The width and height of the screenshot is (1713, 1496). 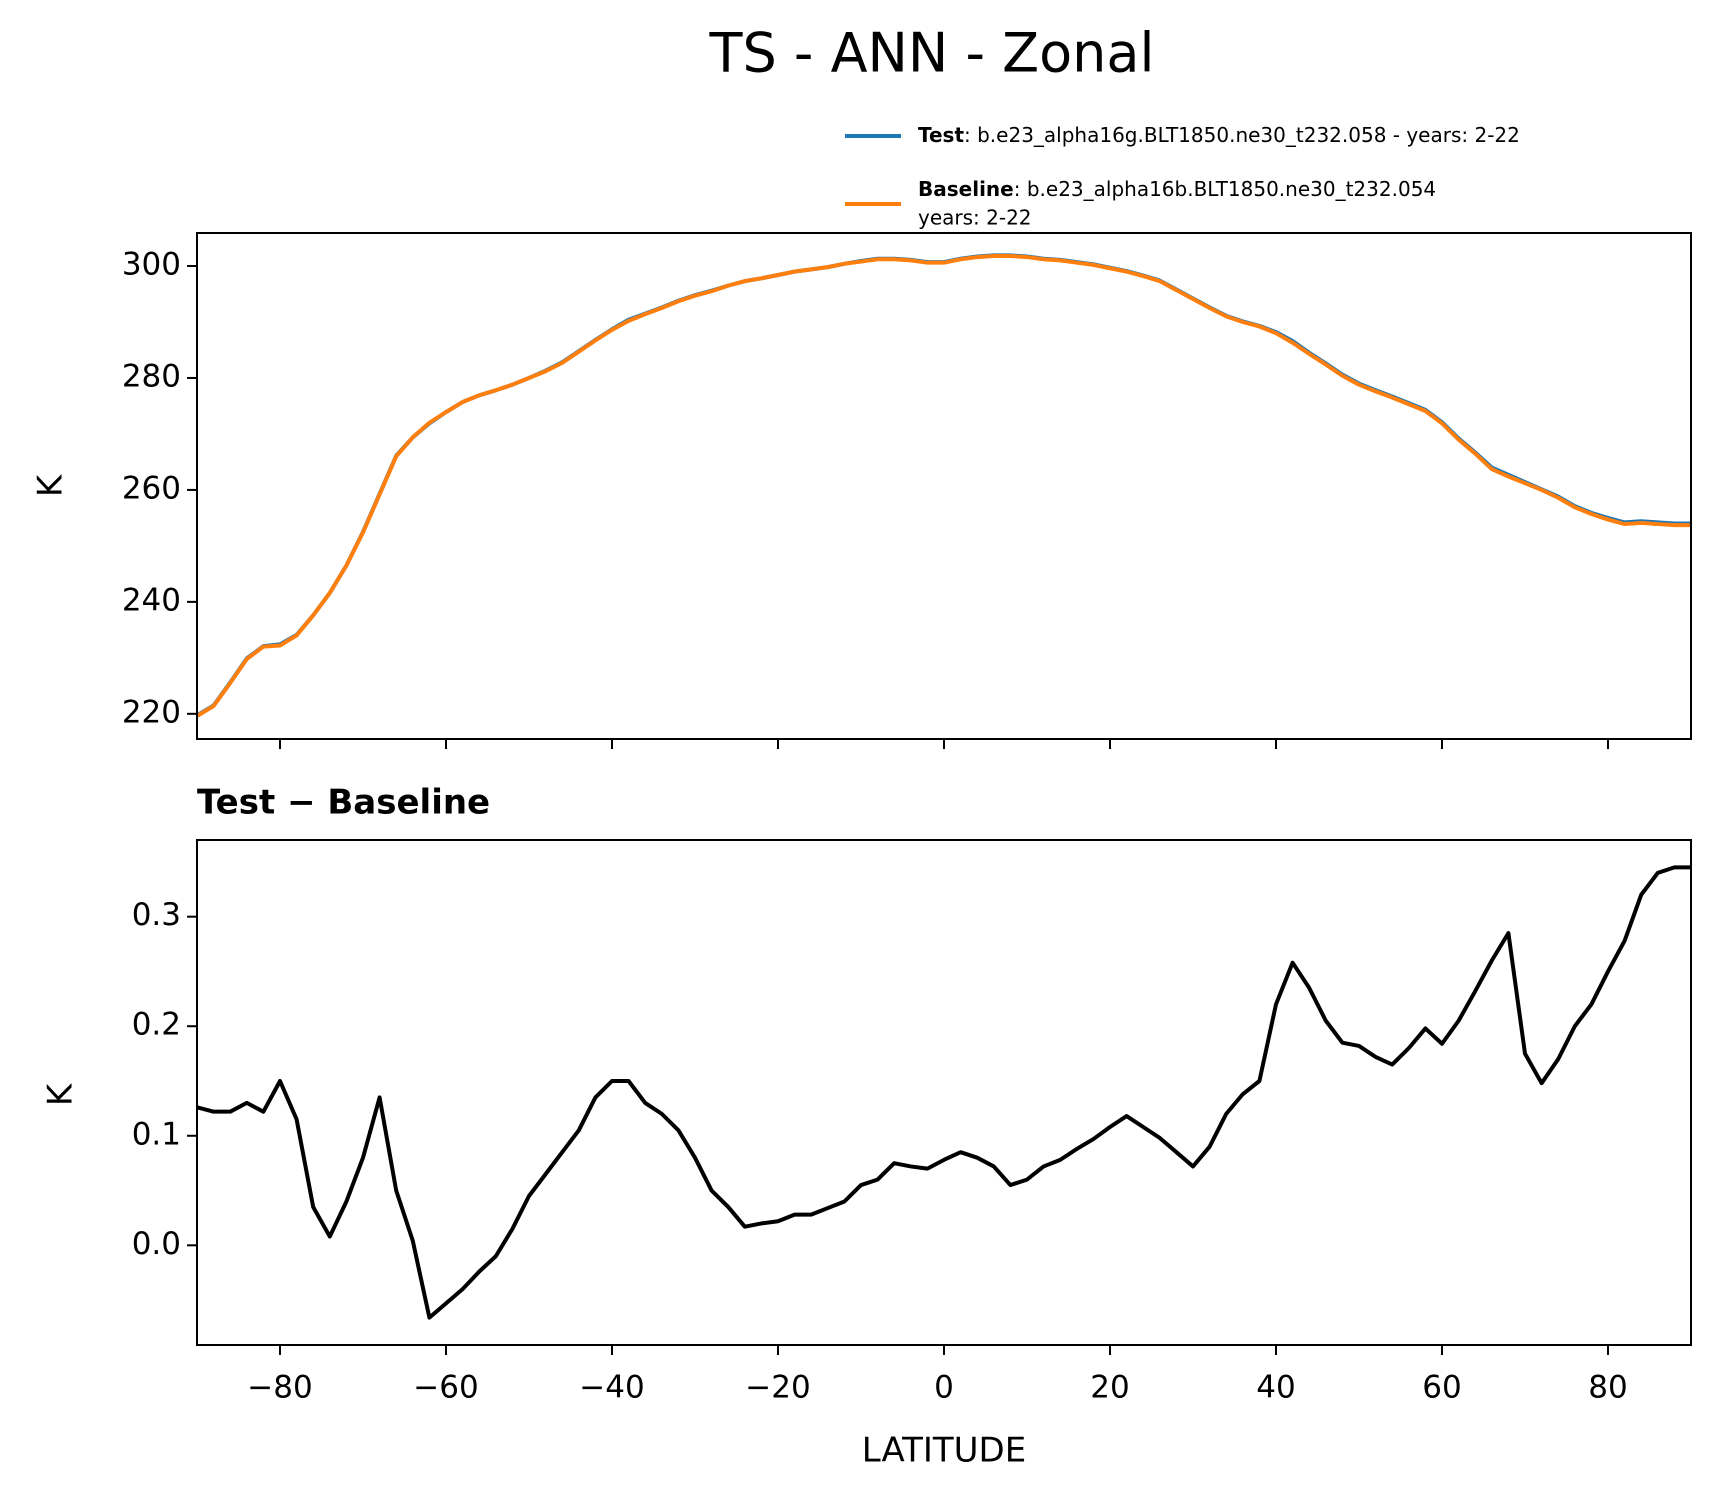 I want to click on figure-title: TS - ANN - Zonal, so click(x=932, y=53).